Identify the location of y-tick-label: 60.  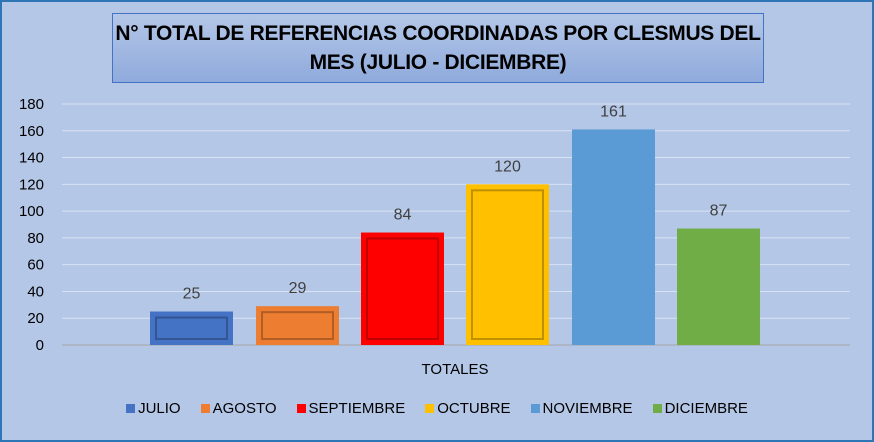
(35, 265).